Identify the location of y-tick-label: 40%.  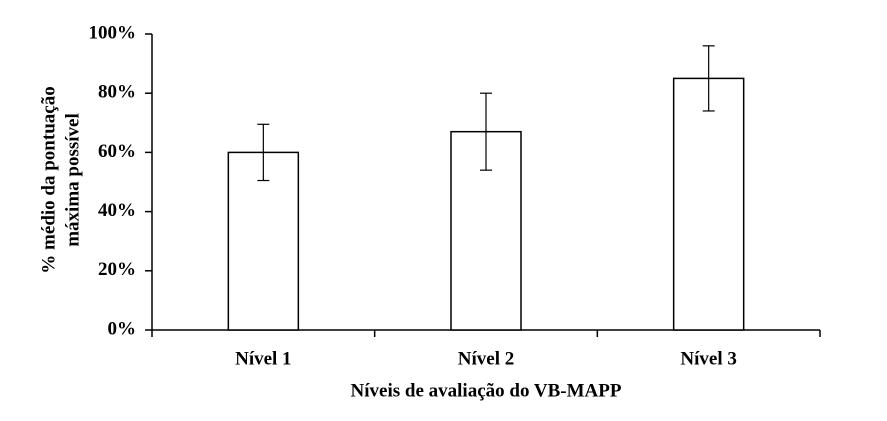
(117, 210).